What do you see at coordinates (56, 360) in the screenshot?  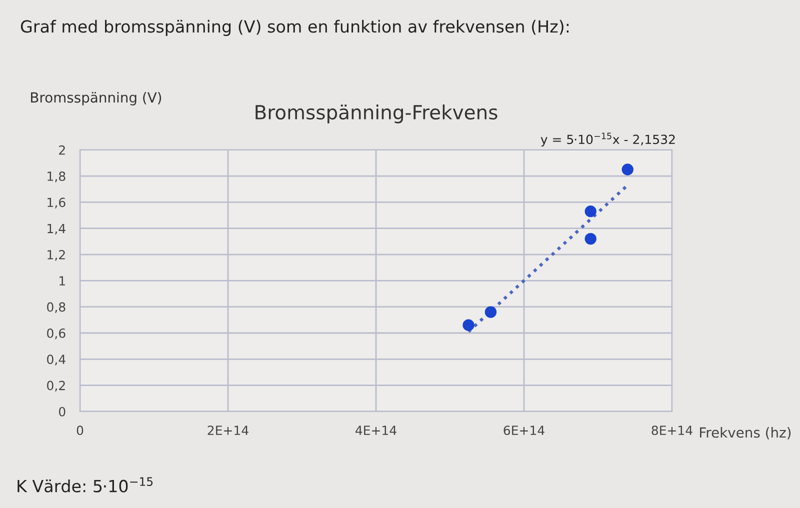 I see `y-tick-label: 0,4` at bounding box center [56, 360].